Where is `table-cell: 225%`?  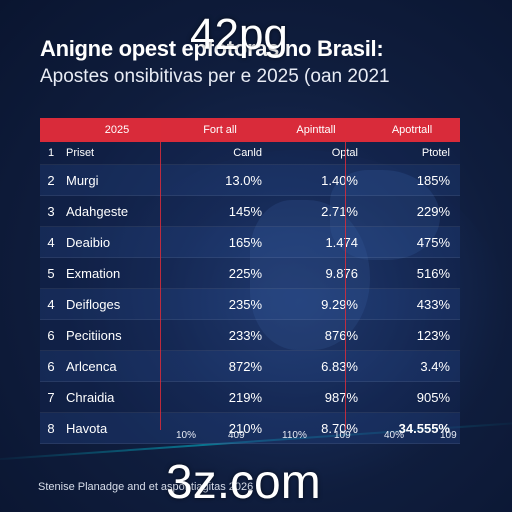
table-cell: 225% is located at coordinates (245, 273).